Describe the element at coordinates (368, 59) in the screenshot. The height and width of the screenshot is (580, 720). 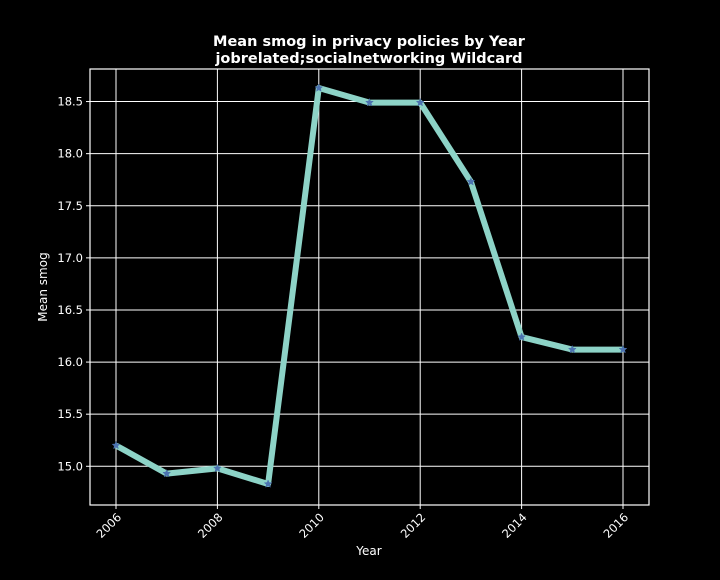
I see `chart-subtitle: jobrelated;socialnetworking Wildcard` at that location.